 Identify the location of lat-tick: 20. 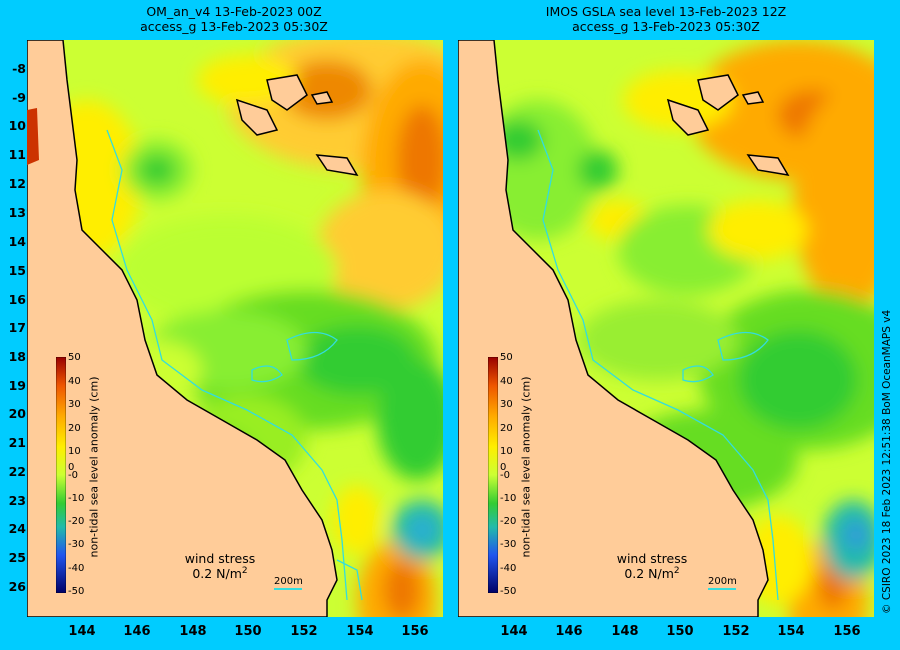
(17, 413).